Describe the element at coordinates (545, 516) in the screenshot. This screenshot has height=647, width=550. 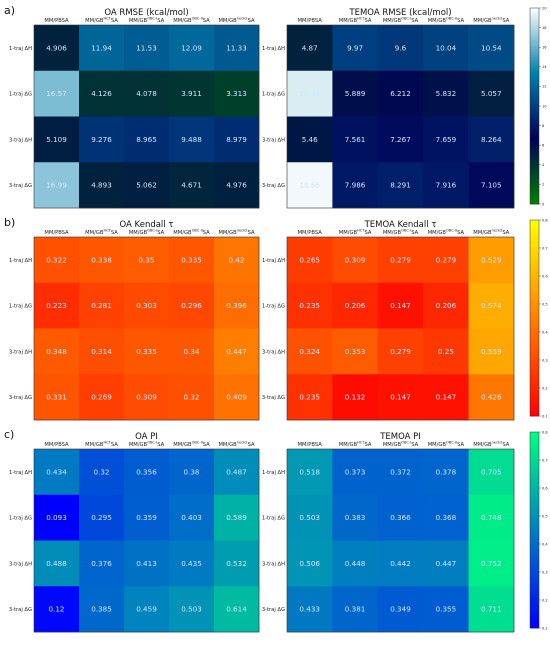
I see `colorbar-tick-label: 0.5` at that location.